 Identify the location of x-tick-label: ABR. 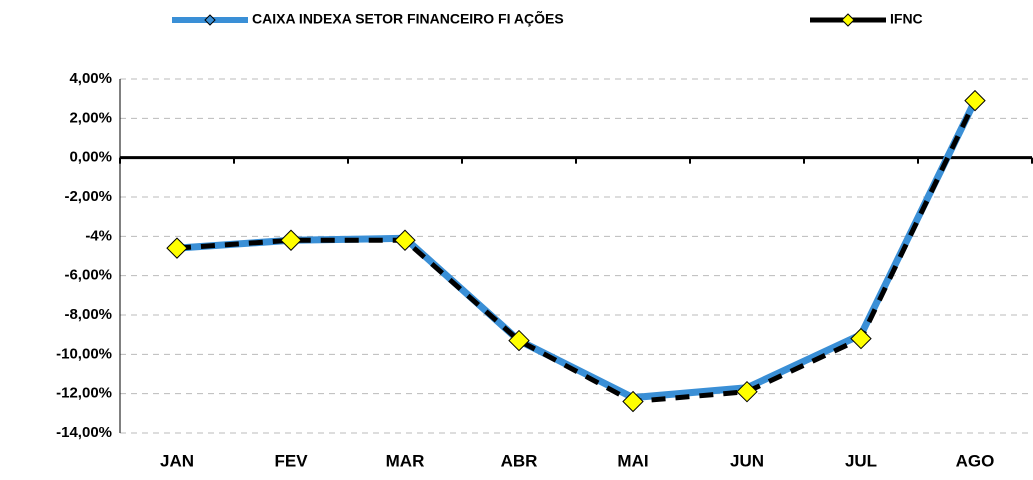
(519, 460).